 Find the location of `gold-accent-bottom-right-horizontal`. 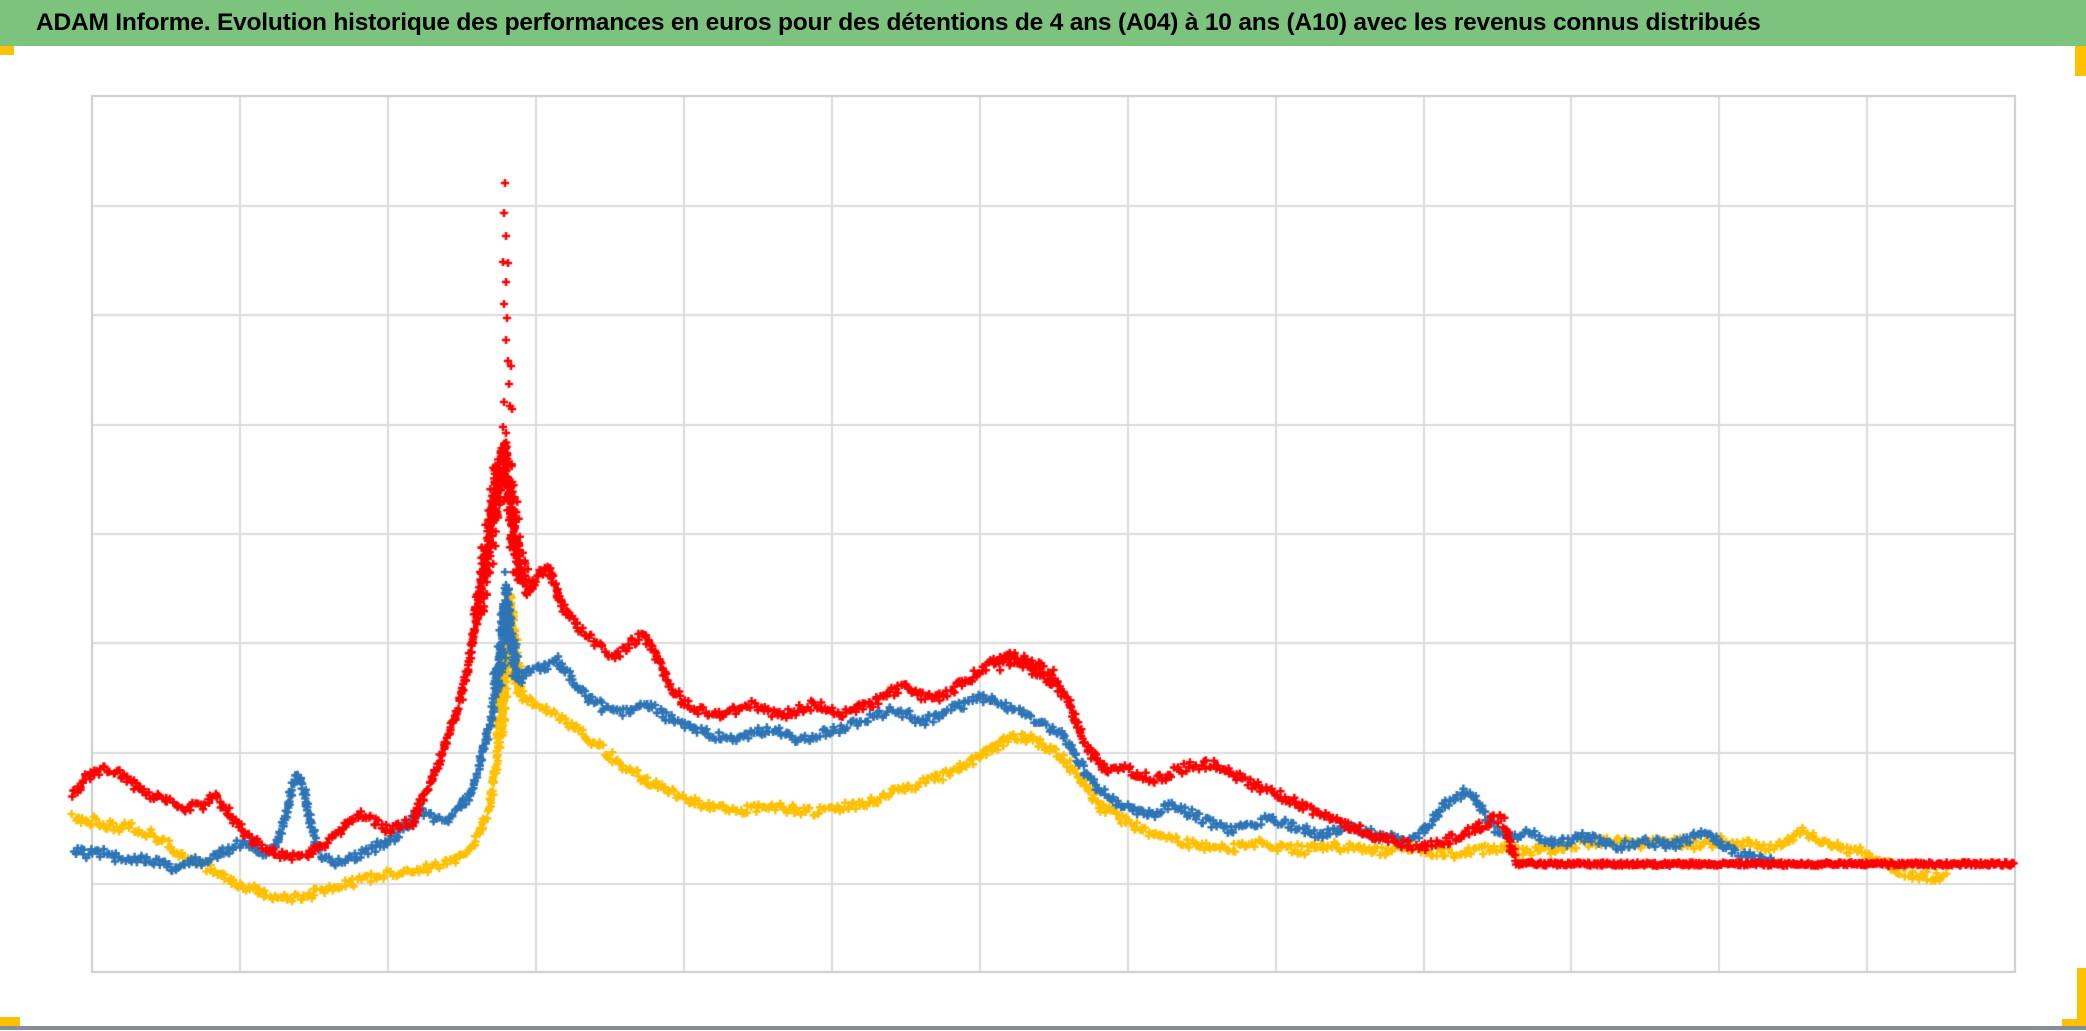

gold-accent-bottom-right-horizontal is located at coordinates (2074, 1023).